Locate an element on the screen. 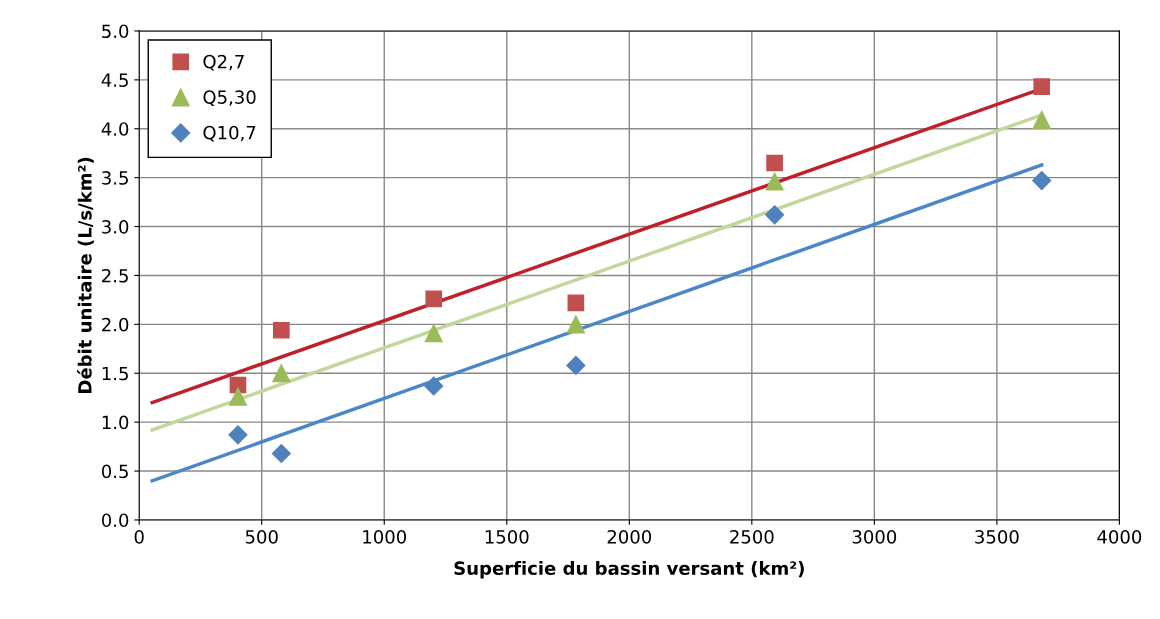 The image size is (1160, 619). x-tick-label: 500 is located at coordinates (261, 537).